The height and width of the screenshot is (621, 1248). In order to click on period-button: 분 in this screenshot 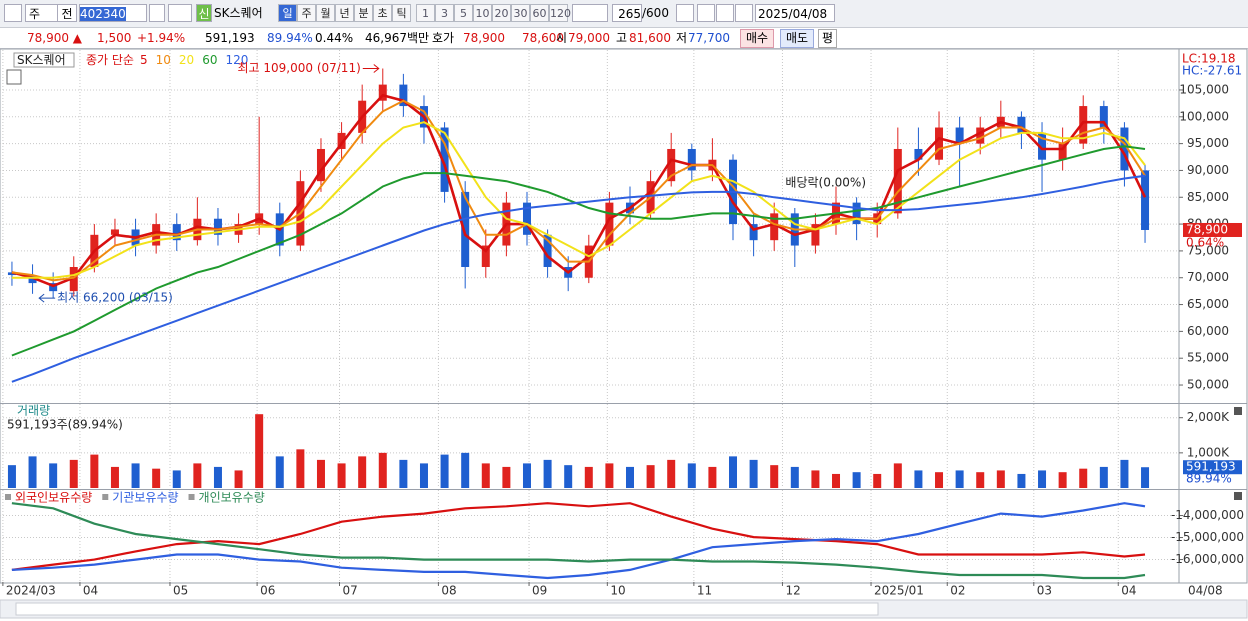, I will do `click(363, 13)`.